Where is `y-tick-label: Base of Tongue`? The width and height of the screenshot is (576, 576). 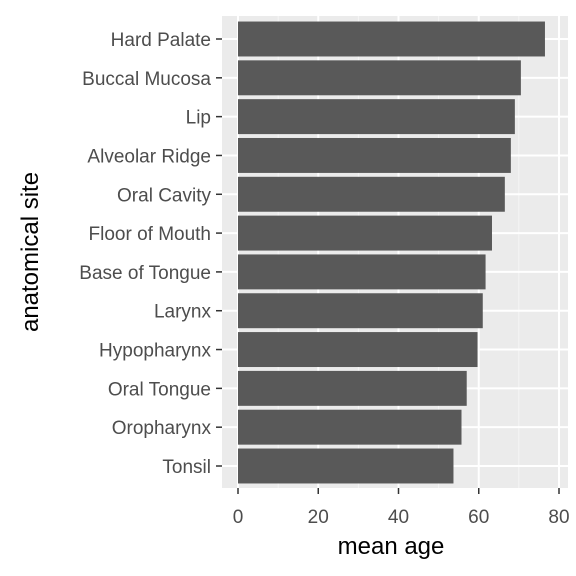 y-tick-label: Base of Tongue is located at coordinates (145, 273).